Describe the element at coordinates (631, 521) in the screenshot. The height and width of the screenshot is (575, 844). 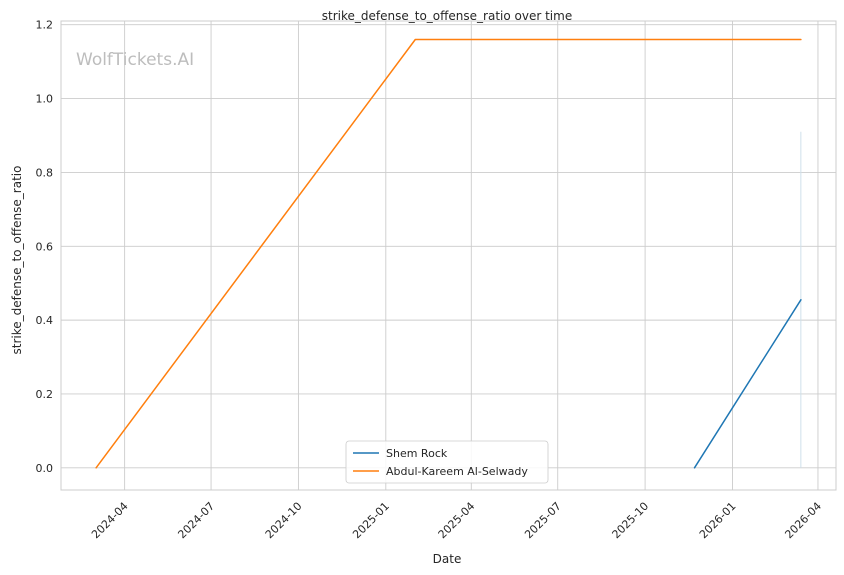
I see `x-tick-label: 2025-10` at that location.